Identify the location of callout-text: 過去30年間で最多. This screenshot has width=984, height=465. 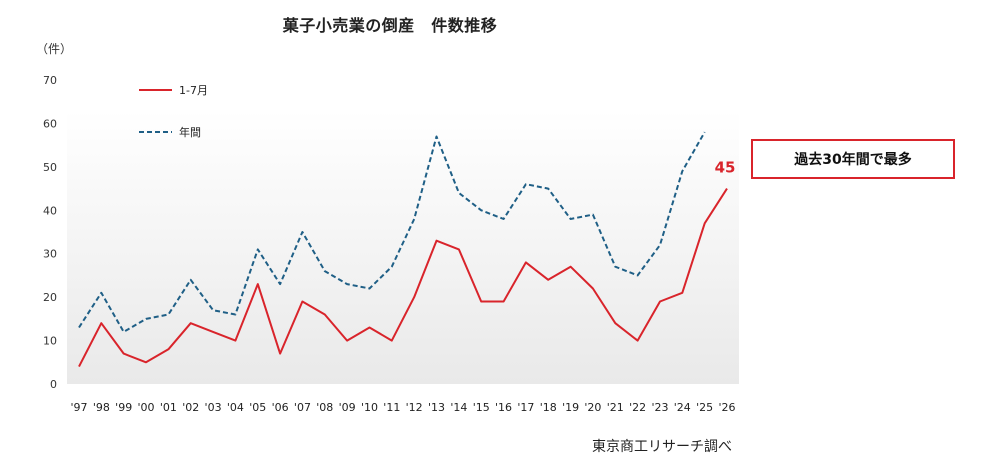
(853, 160).